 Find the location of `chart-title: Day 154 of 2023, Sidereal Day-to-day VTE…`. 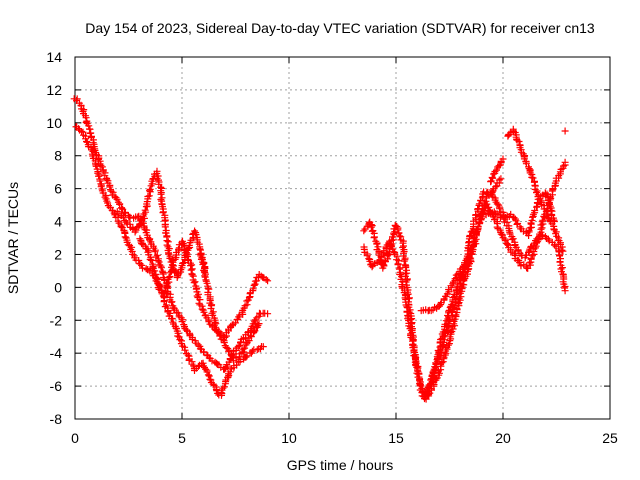

chart-title: Day 154 of 2023, Sidereal Day-to-day VTE… is located at coordinates (340, 28).